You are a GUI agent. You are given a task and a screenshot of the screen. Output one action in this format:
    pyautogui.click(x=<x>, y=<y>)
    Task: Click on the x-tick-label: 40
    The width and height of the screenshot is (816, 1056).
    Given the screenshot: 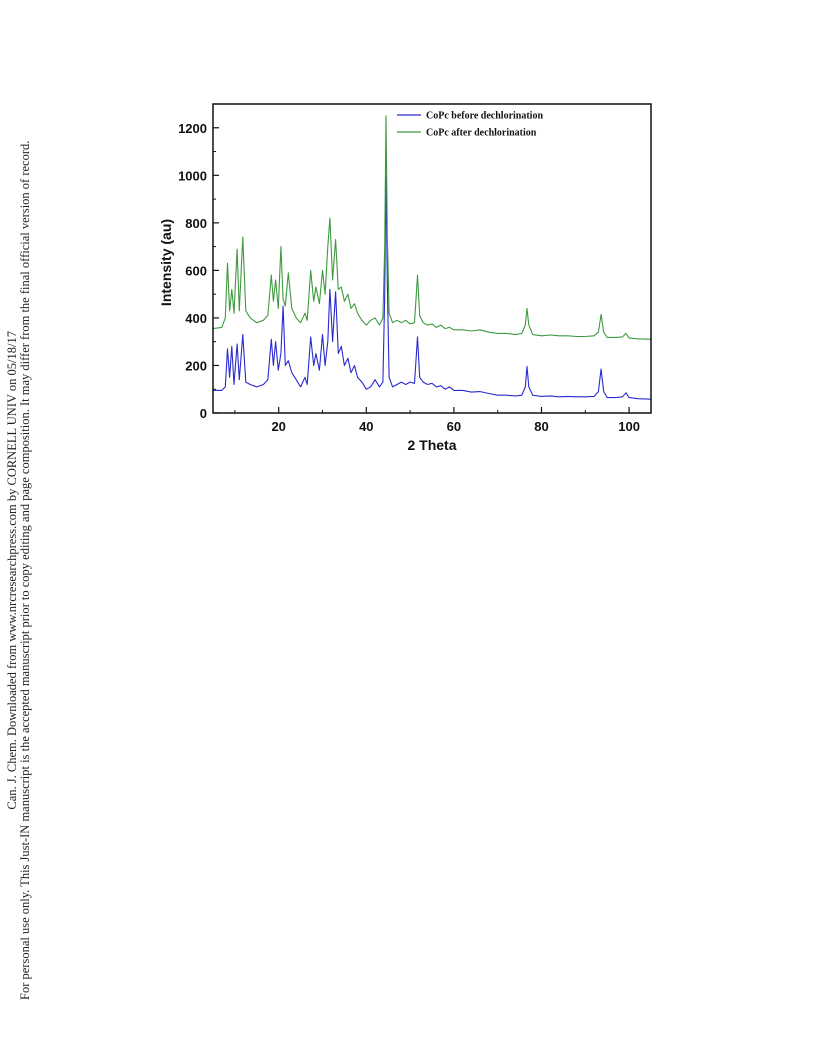 What is the action you would take?
    pyautogui.click(x=366, y=426)
    